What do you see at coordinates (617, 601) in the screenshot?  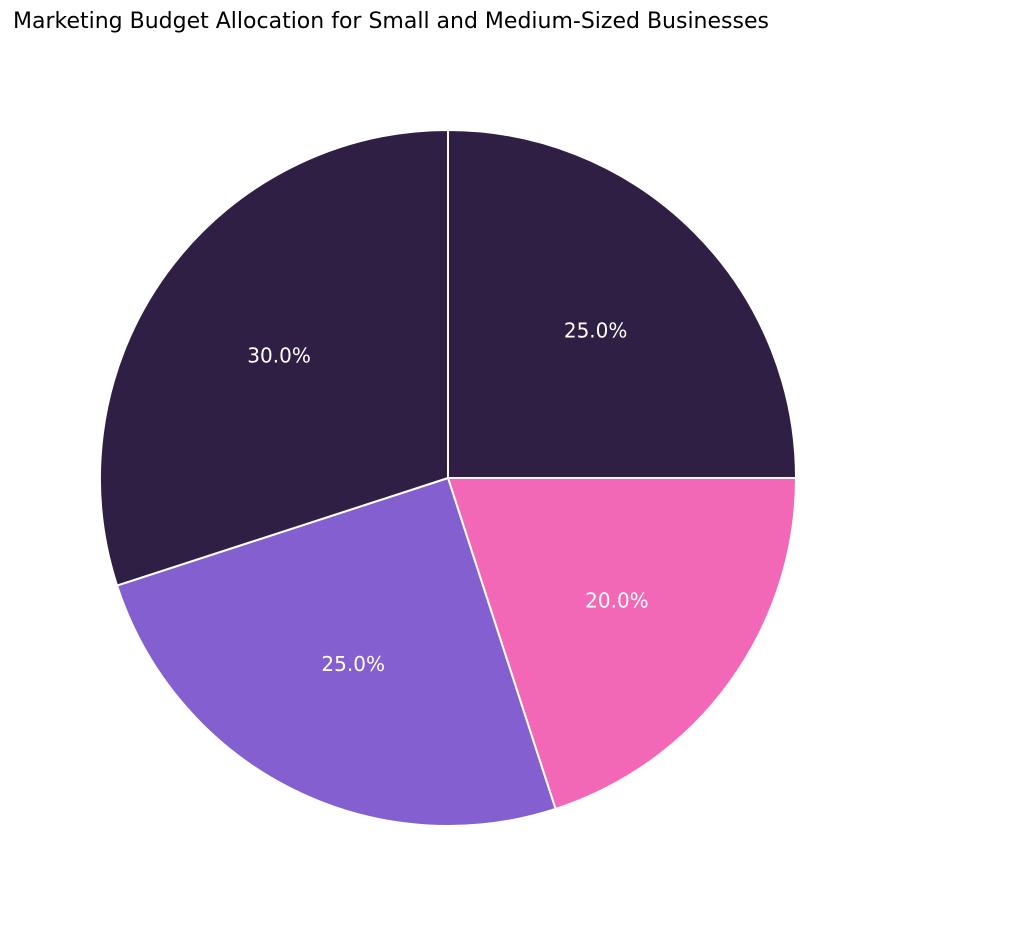 I see `pie-slice-label-2: 20.0%` at bounding box center [617, 601].